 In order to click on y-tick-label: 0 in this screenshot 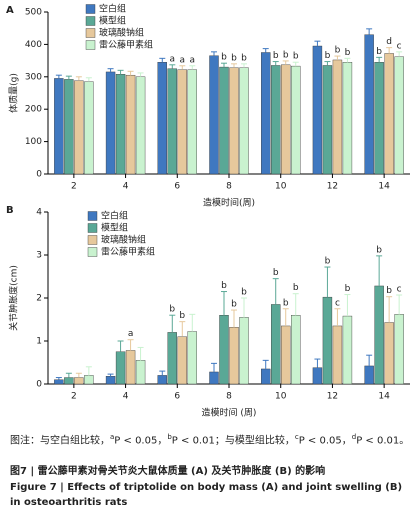, I will do `click(39, 175)`.